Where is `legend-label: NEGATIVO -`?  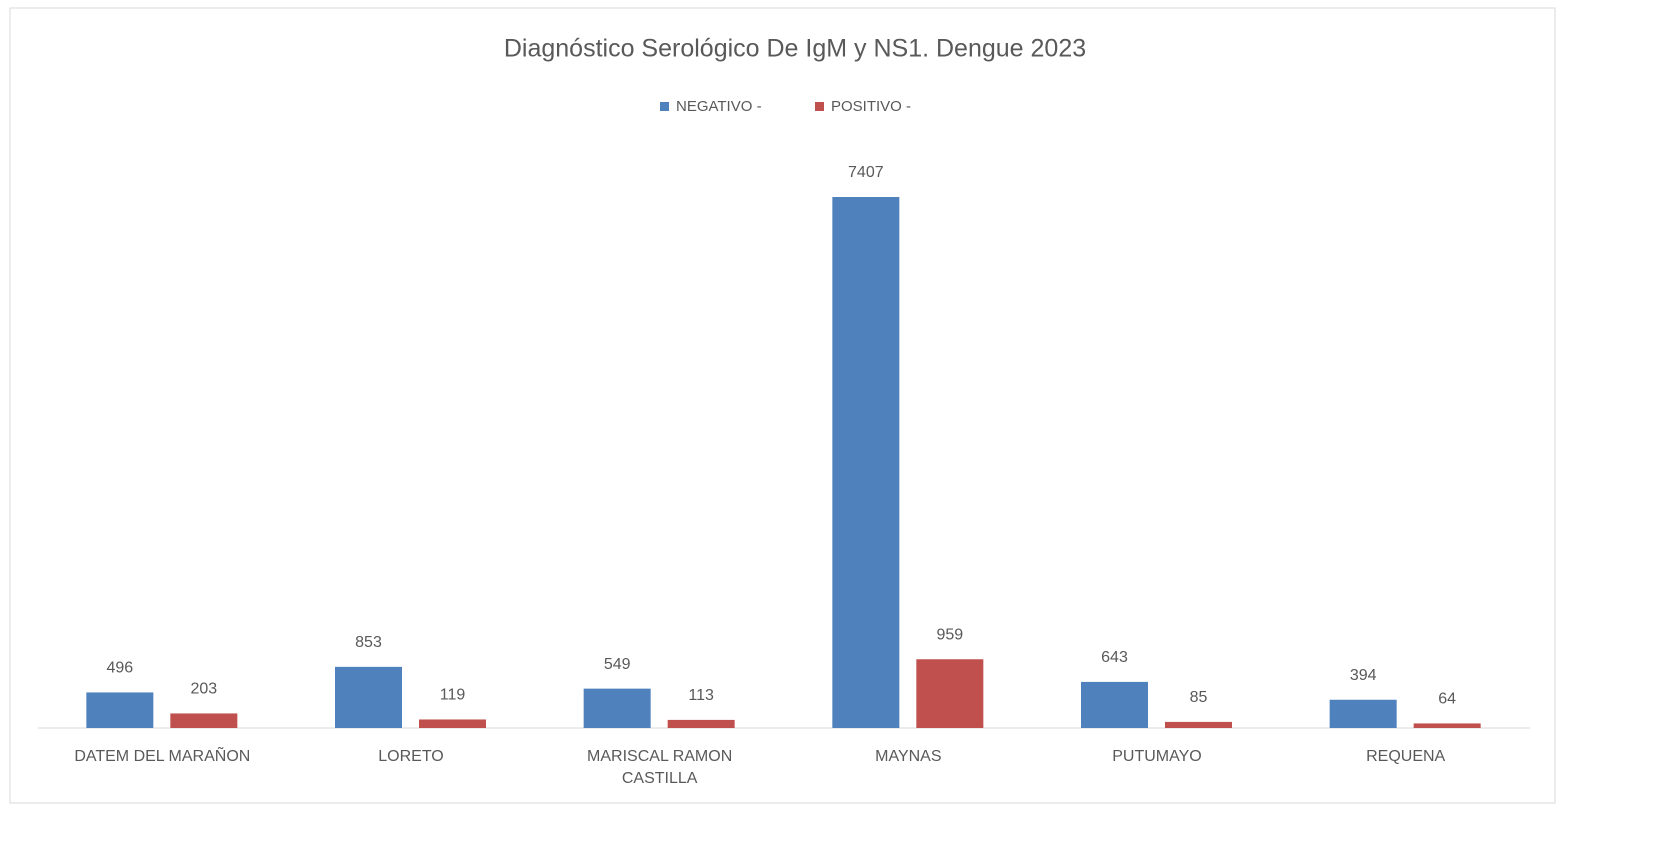
legend-label: NEGATIVO - is located at coordinates (719, 106).